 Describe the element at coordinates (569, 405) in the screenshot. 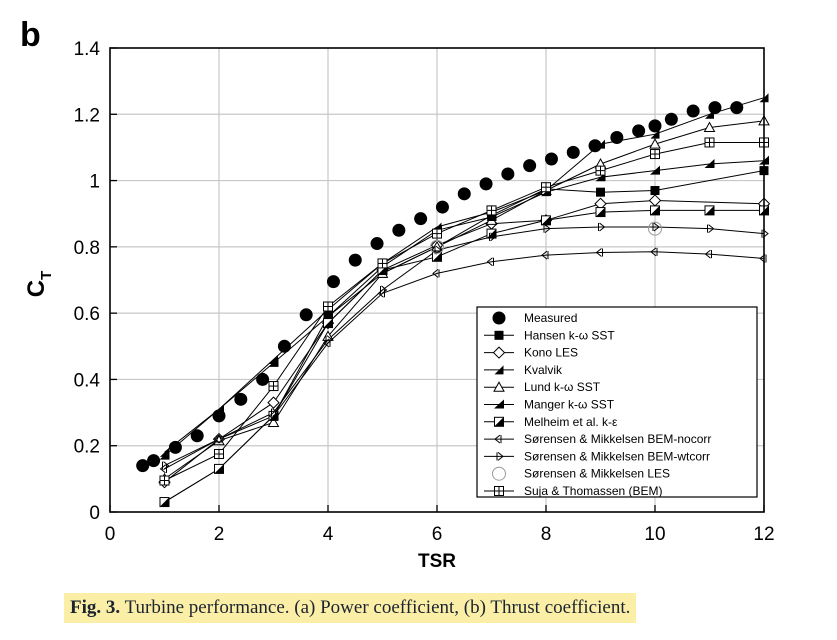

I see `legend-label: Manger k-ω SST` at that location.